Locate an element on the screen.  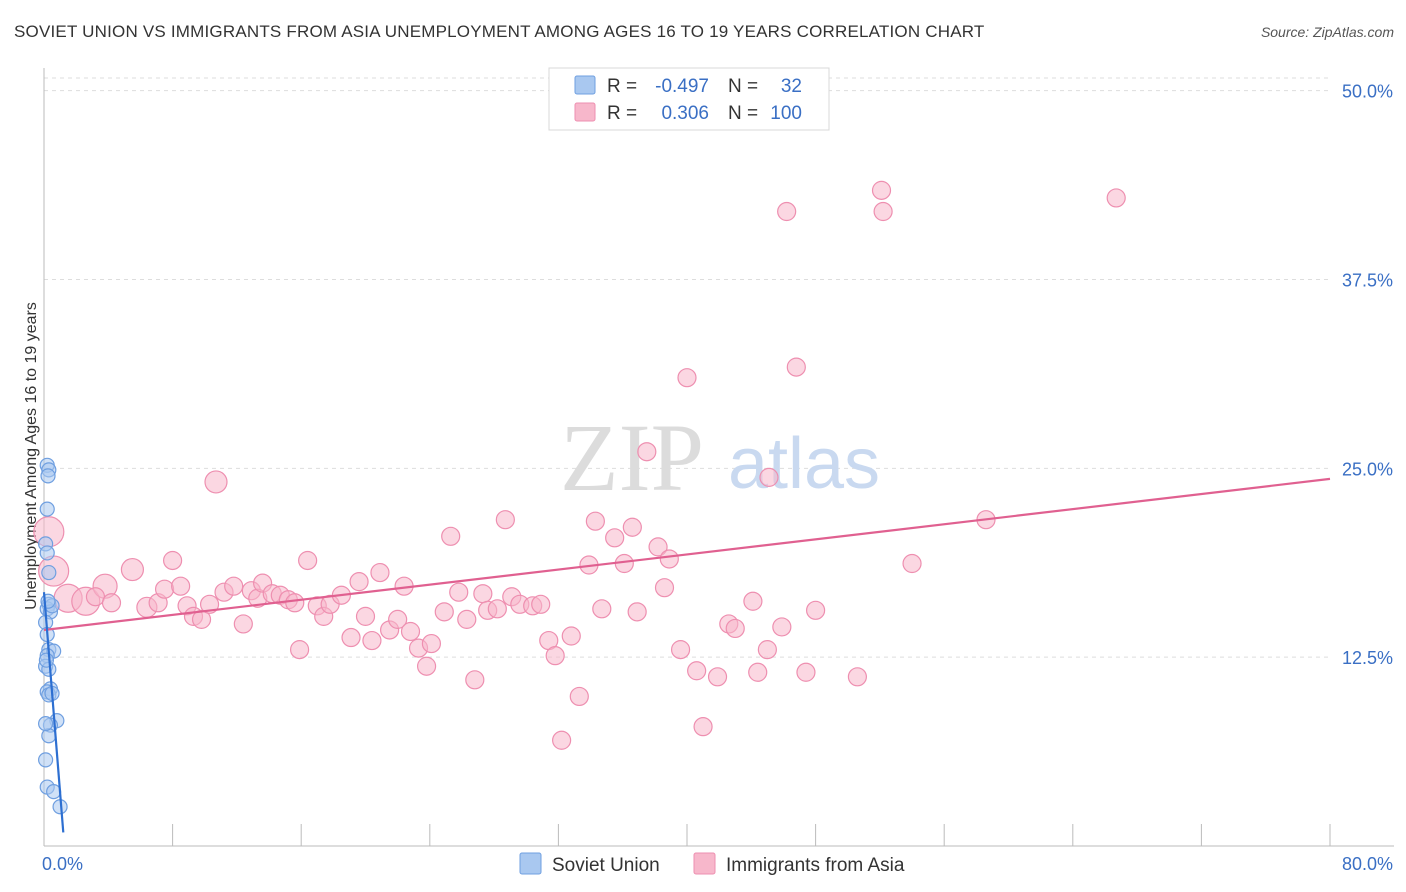
legend-label-asia: Immigrants from Asia is located at coordinates (815, 865).